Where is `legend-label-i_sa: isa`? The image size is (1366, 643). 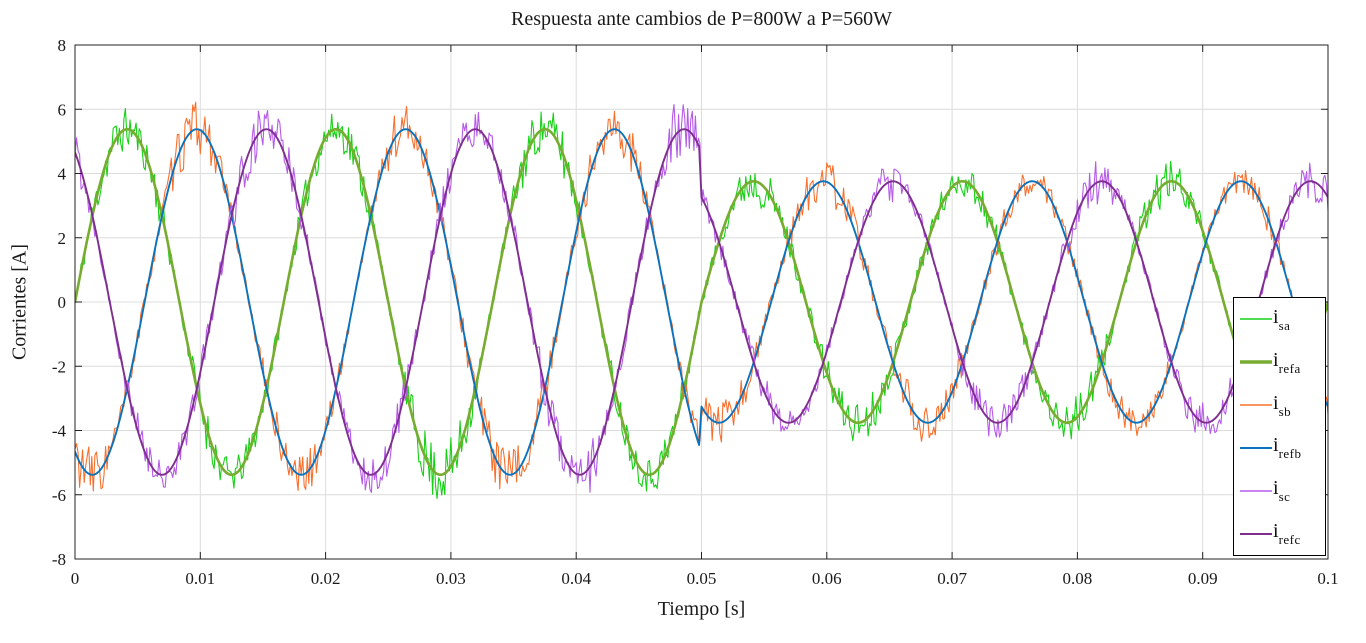 legend-label-i_sa: isa is located at coordinates (1282, 319).